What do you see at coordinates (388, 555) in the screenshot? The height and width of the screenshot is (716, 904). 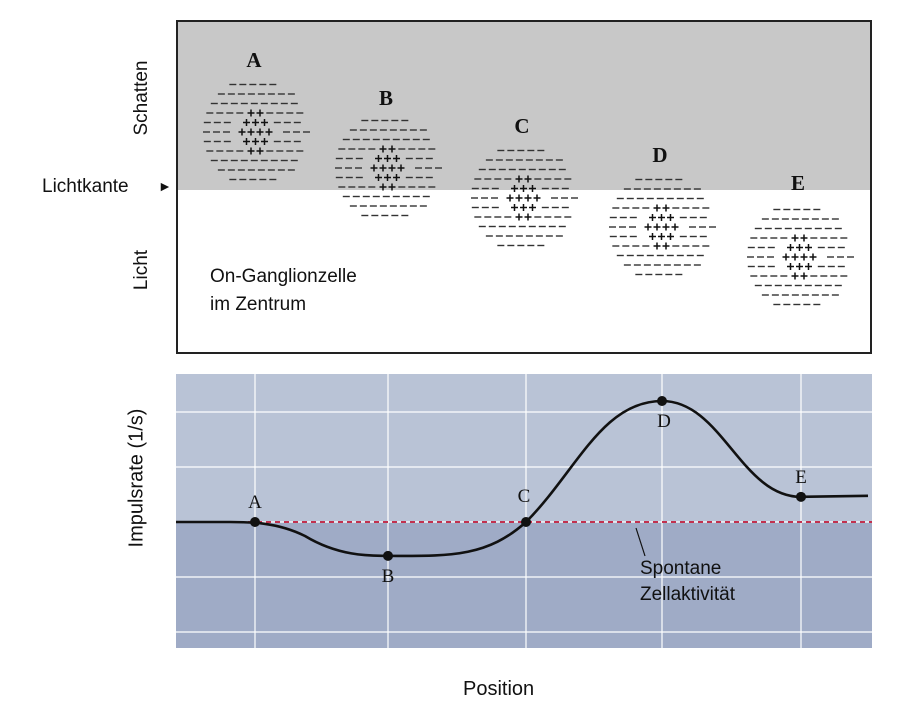 I see `data-point-b` at bounding box center [388, 555].